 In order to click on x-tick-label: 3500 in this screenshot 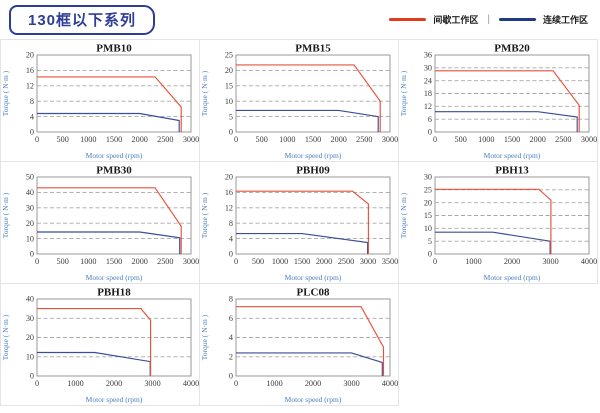, I will do `click(390, 261)`.